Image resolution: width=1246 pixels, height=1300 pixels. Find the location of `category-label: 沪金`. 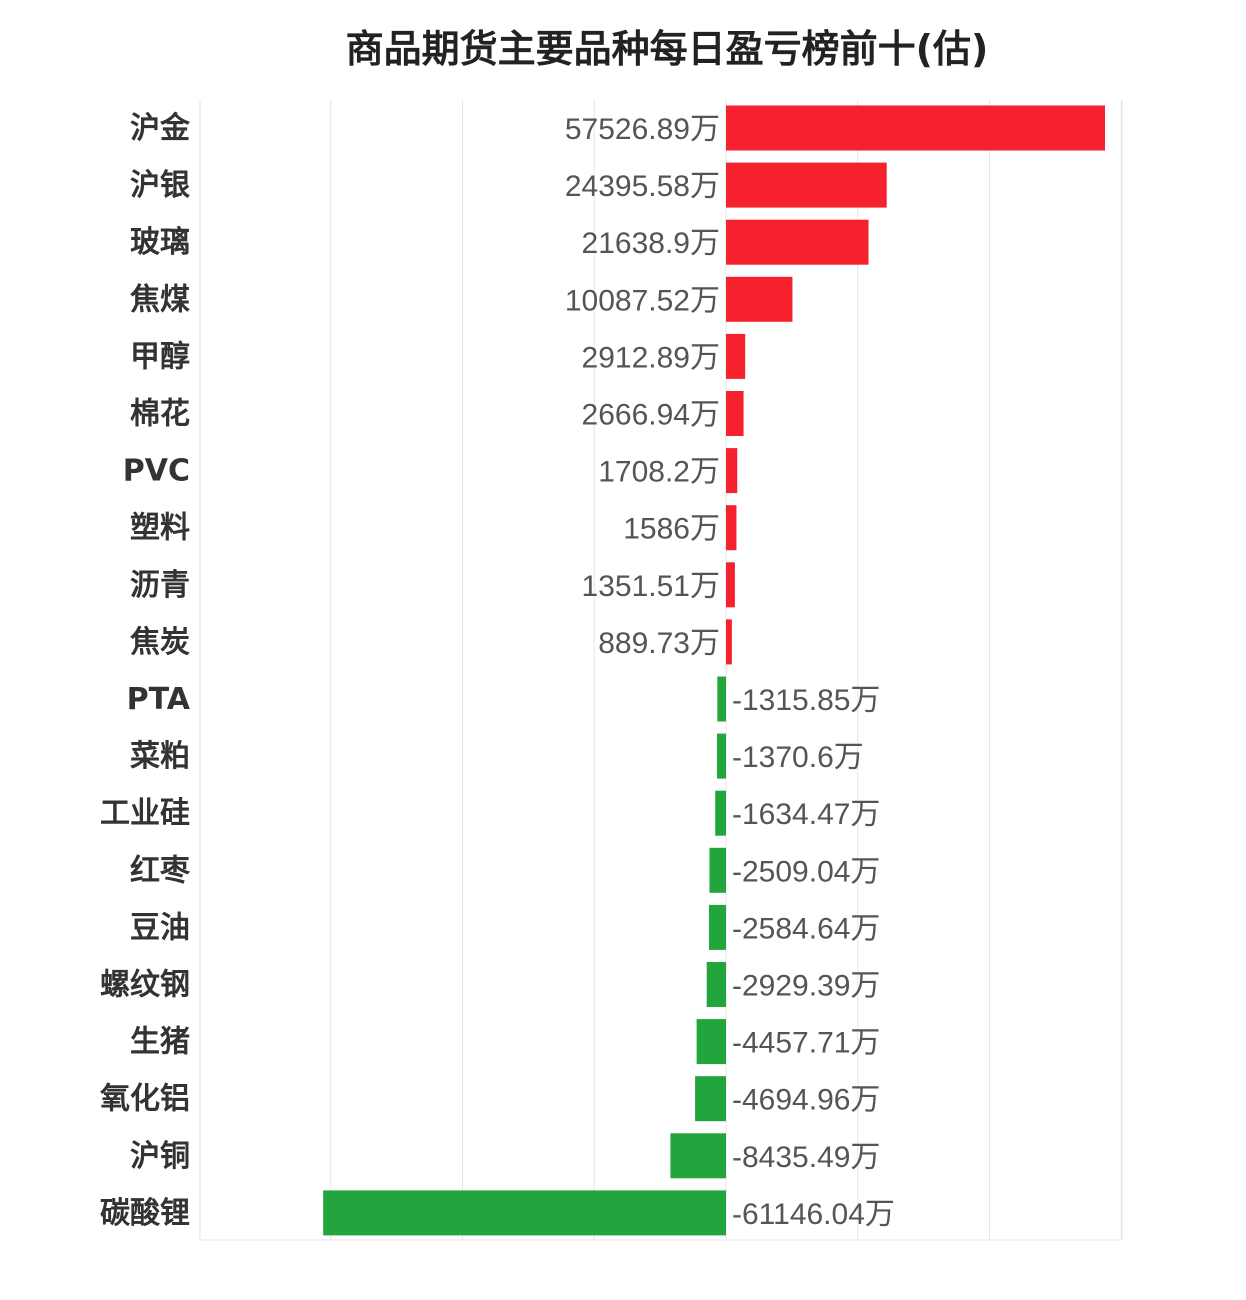

category-label: 沪金 is located at coordinates (160, 128).